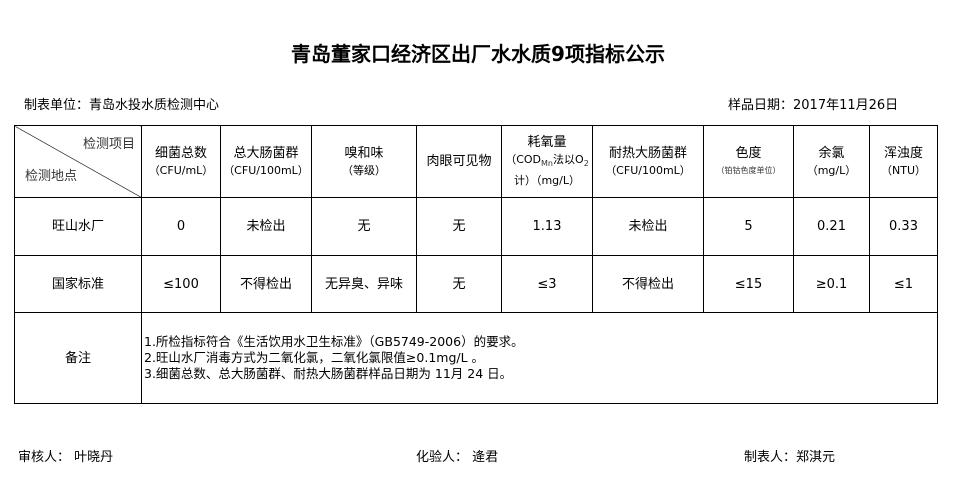 This screenshot has width=956, height=503. Describe the element at coordinates (586, 164) in the screenshot. I see `table-cell: 2` at that location.